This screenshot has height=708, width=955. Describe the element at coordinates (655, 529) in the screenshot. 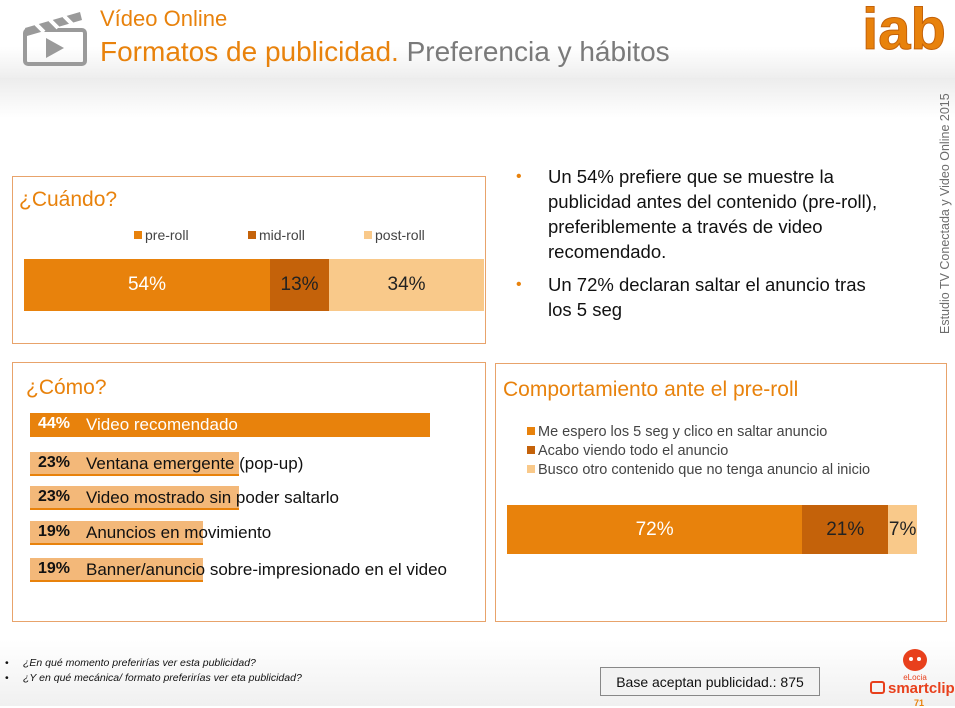

I see `preroll-seg-skip: 72%` at that location.